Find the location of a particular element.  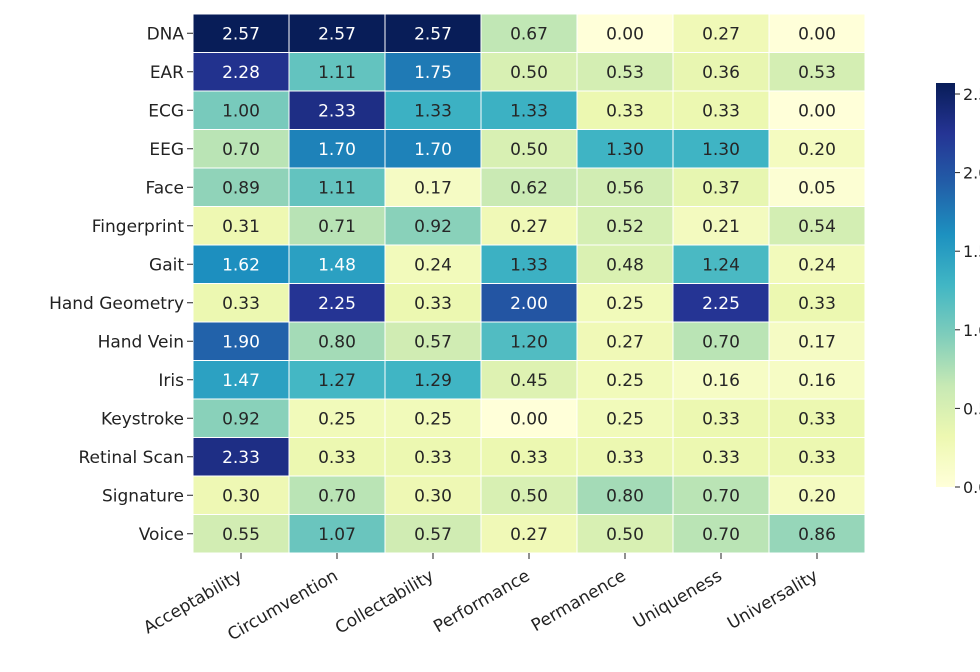

cell-value-label: 0.50 is located at coordinates (625, 535).